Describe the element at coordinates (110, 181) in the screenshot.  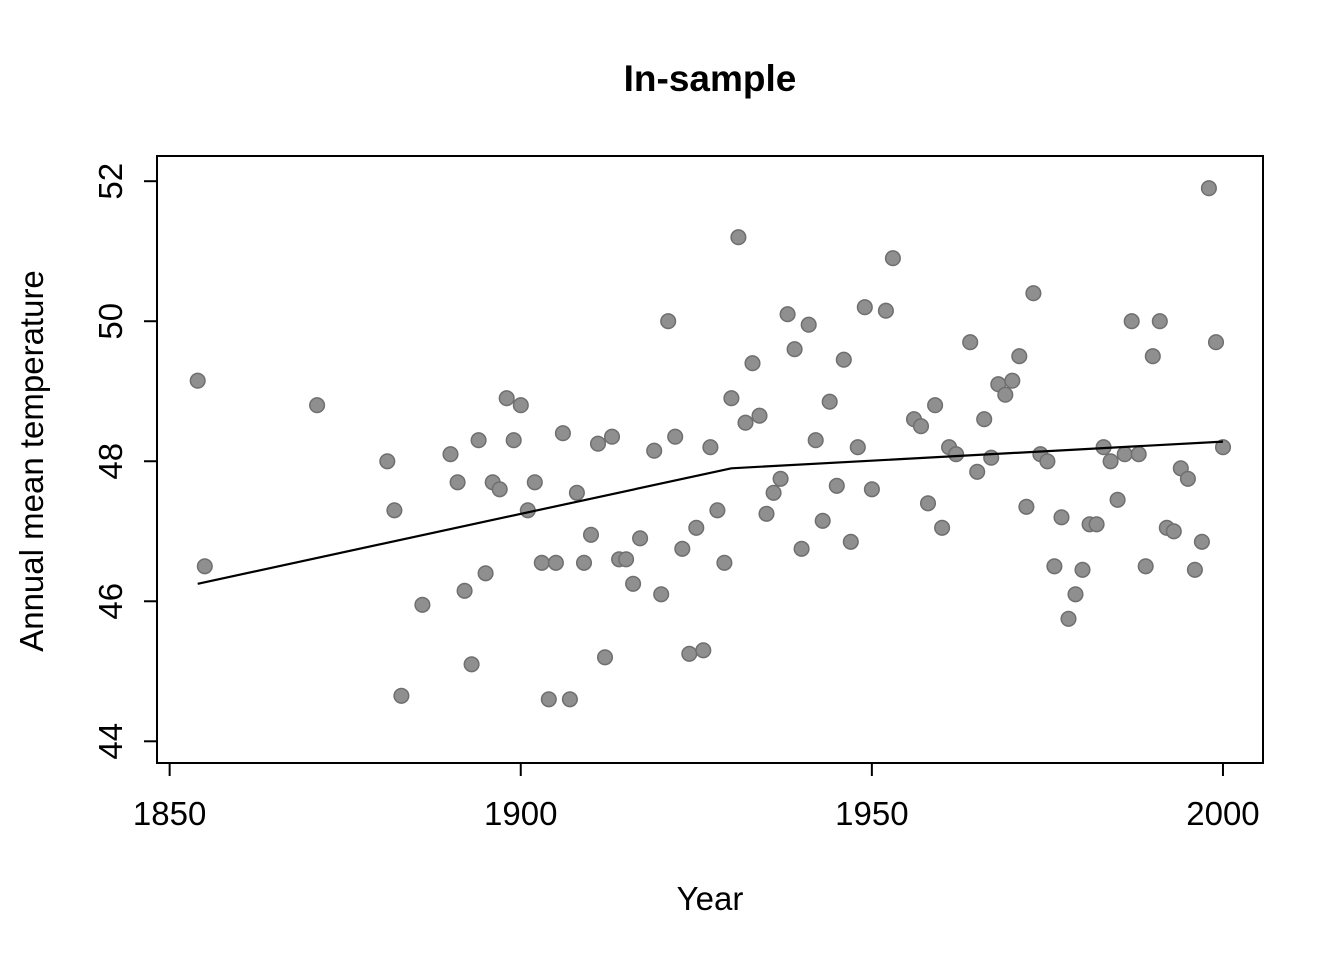
I see `y-tick-label: 52` at that location.